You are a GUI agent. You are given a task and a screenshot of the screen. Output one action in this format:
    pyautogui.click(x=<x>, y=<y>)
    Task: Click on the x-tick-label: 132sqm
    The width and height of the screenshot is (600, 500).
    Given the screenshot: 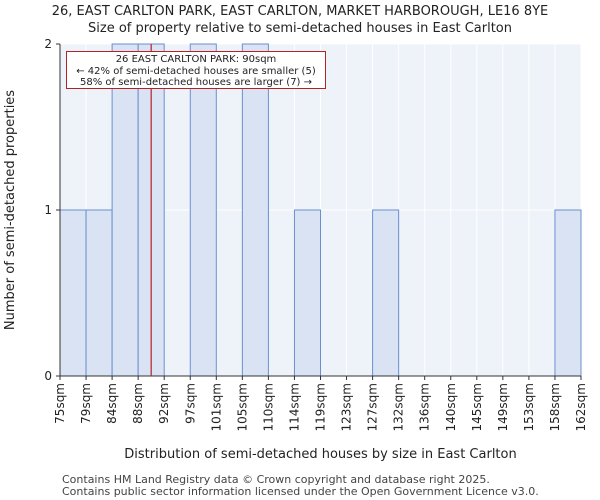 What is the action you would take?
    pyautogui.click(x=399, y=407)
    